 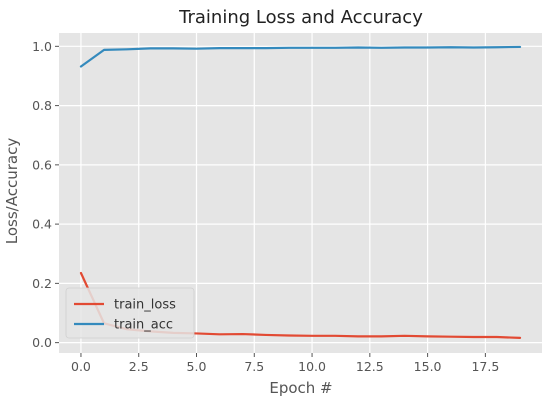 I want to click on legend-label-train-acc: train_acc, so click(x=143, y=325).